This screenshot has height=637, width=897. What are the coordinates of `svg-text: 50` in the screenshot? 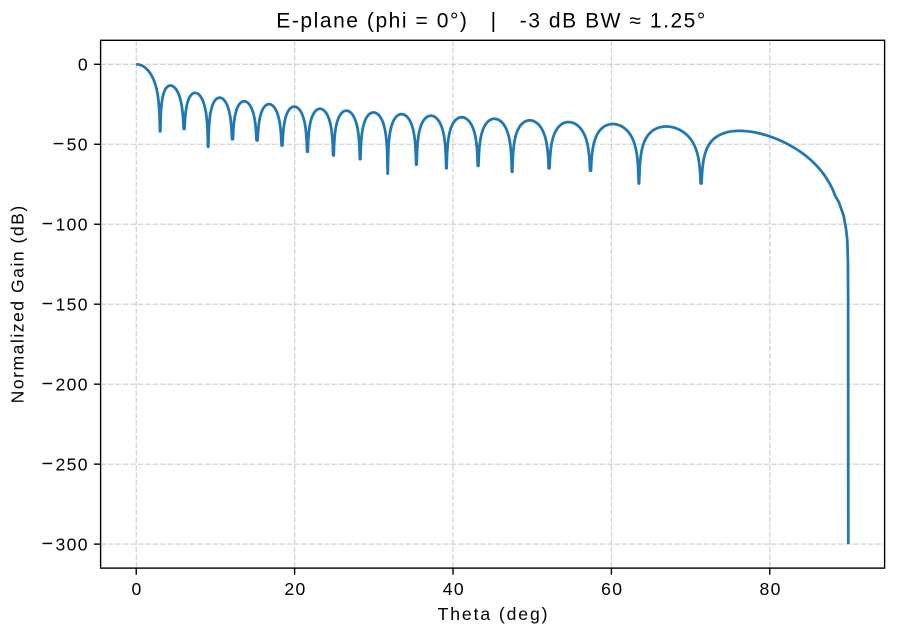 It's located at (78, 145).